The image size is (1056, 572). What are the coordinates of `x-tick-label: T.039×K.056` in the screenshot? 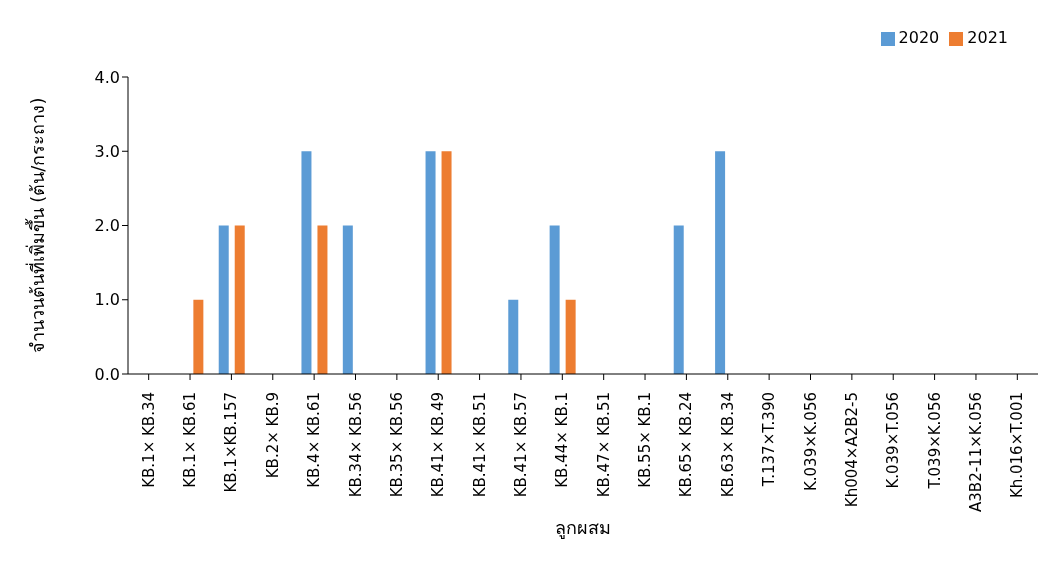 It's located at (934, 441).